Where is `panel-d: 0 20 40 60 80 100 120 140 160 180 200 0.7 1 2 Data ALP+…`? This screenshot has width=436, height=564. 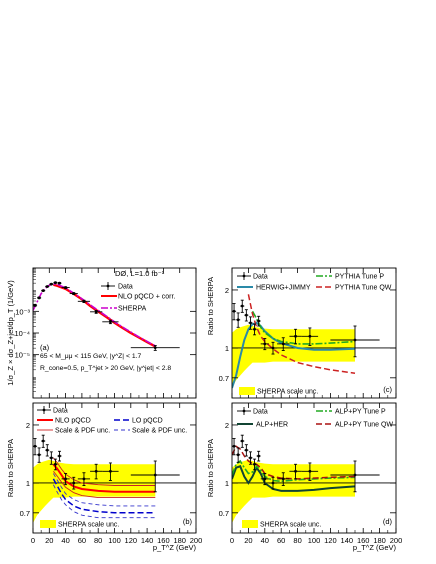 panel-d: 0 20 40 60 80 100 120 140 160 180 200 0.7 1 2 Data ALP+… is located at coordinates (304, 477).